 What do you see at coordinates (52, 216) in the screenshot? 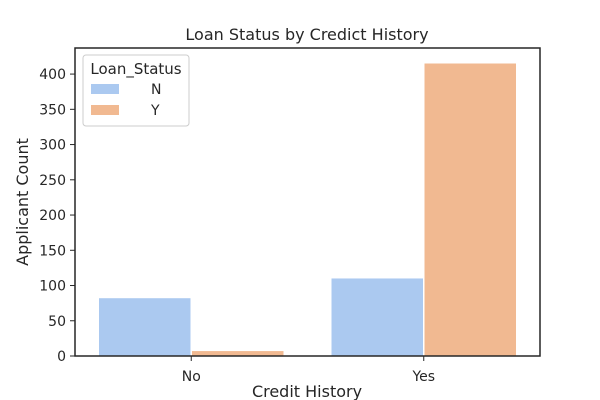
I see `y-tick-label: 200` at bounding box center [52, 216].